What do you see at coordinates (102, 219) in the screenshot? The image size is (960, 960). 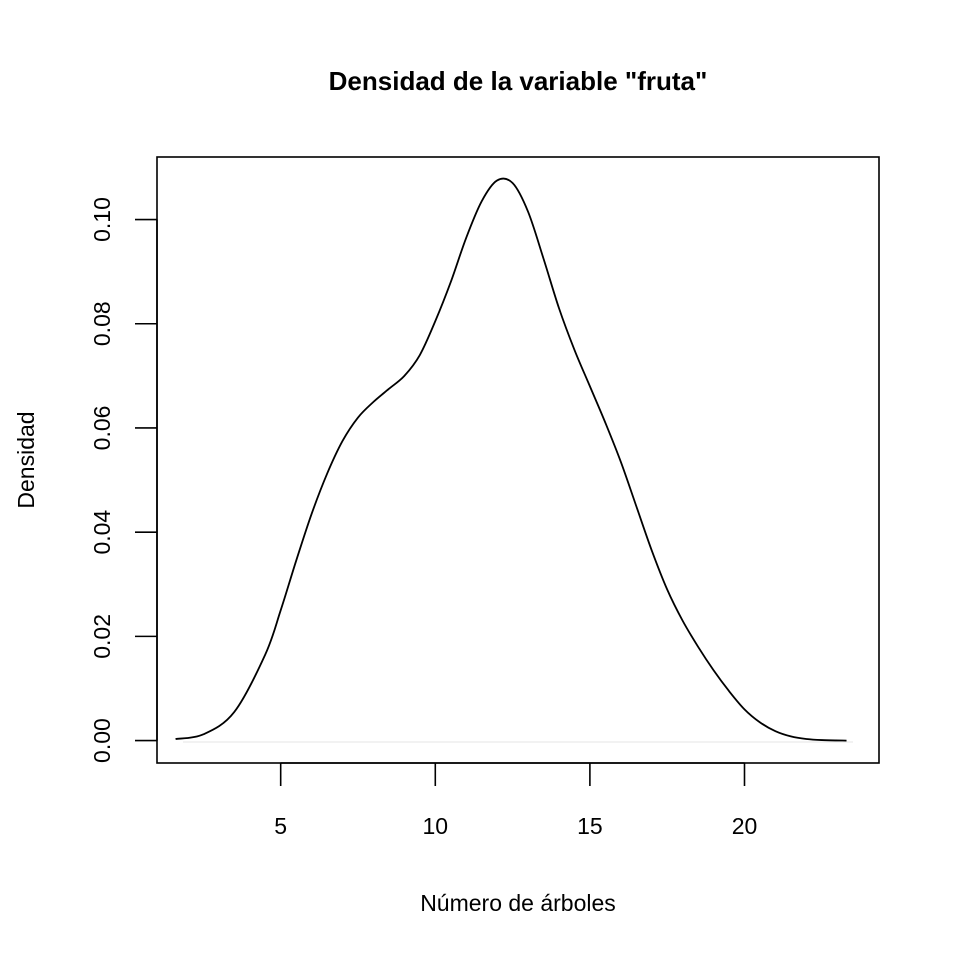 I see `y-tick-label: 0.10` at bounding box center [102, 219].